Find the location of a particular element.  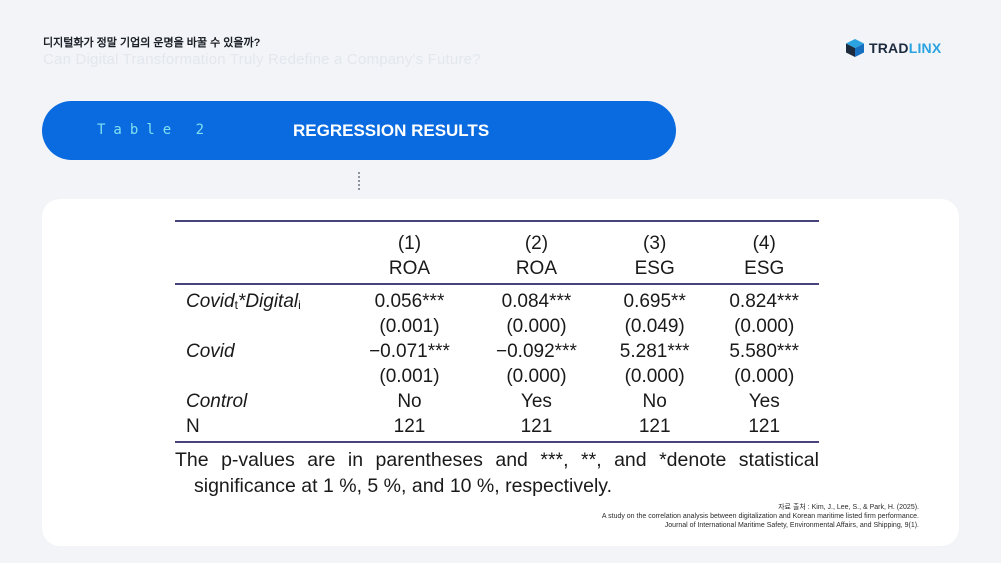

coefficient-cell: 0.695** is located at coordinates (654, 301).